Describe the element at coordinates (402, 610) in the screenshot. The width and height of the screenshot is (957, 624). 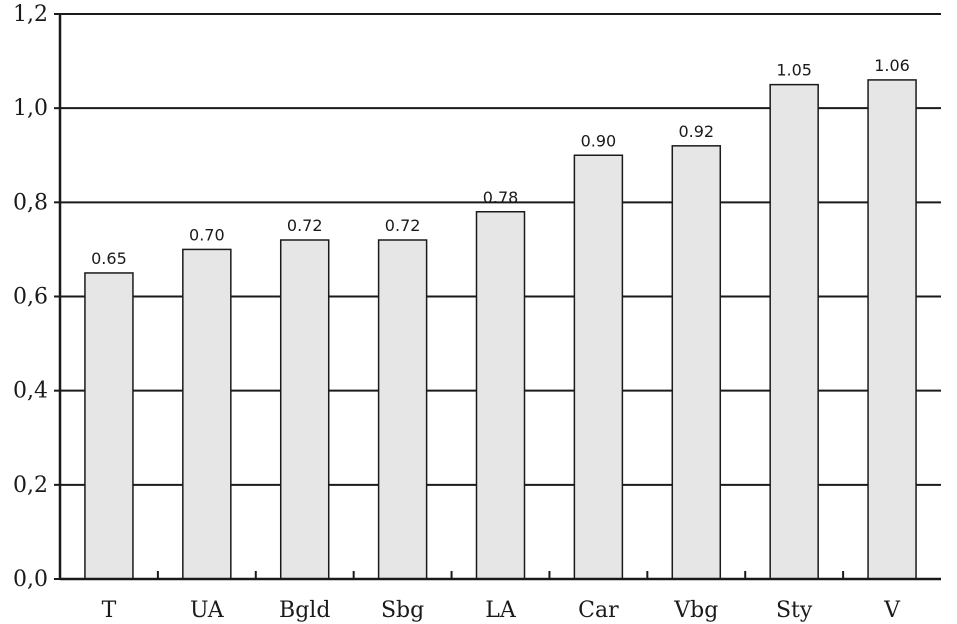
I see `x-tick-label: Sbg` at that location.